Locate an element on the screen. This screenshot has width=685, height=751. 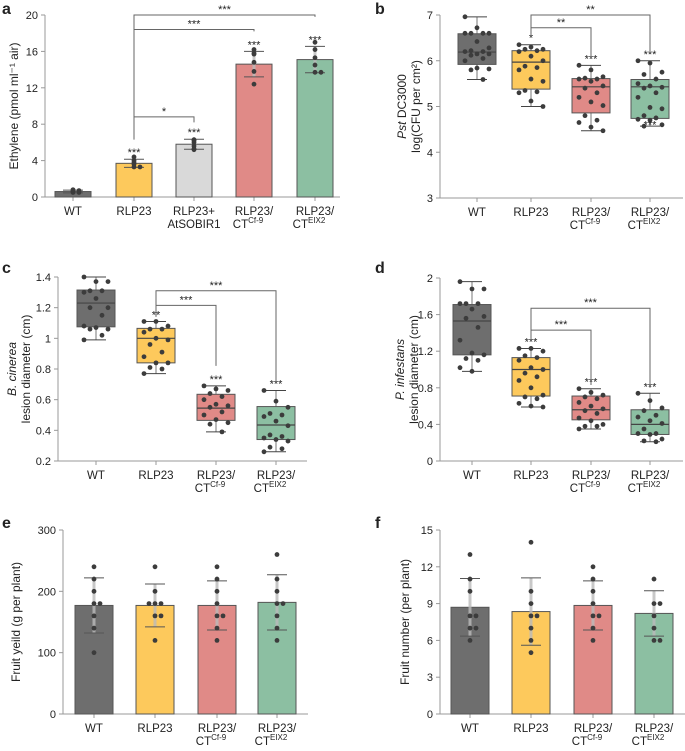
y-tick-label: 5 is located at coordinates (430, 108).